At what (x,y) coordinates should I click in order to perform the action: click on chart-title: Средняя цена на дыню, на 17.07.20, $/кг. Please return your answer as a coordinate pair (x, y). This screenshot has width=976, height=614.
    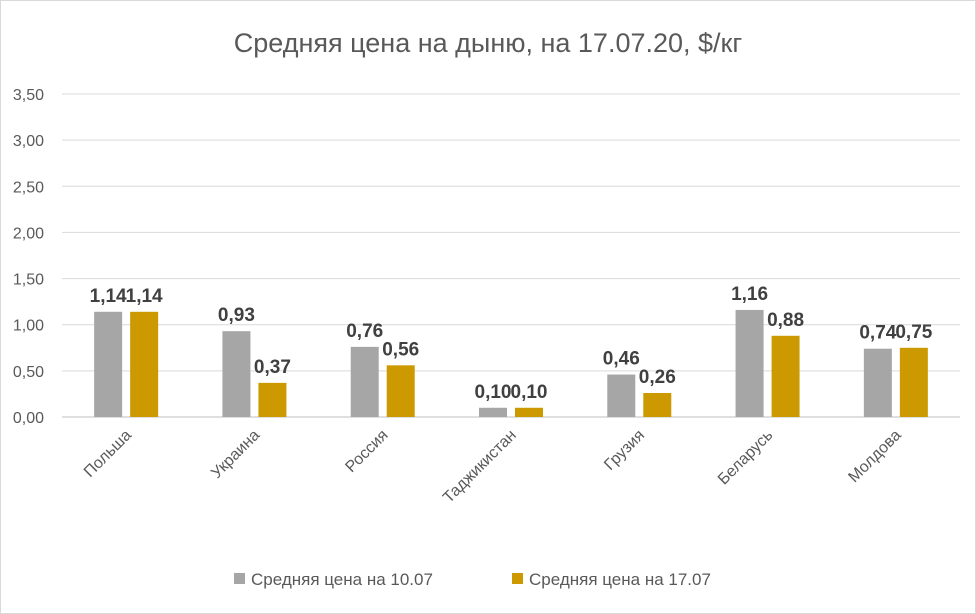
    Looking at the image, I should click on (488, 43).